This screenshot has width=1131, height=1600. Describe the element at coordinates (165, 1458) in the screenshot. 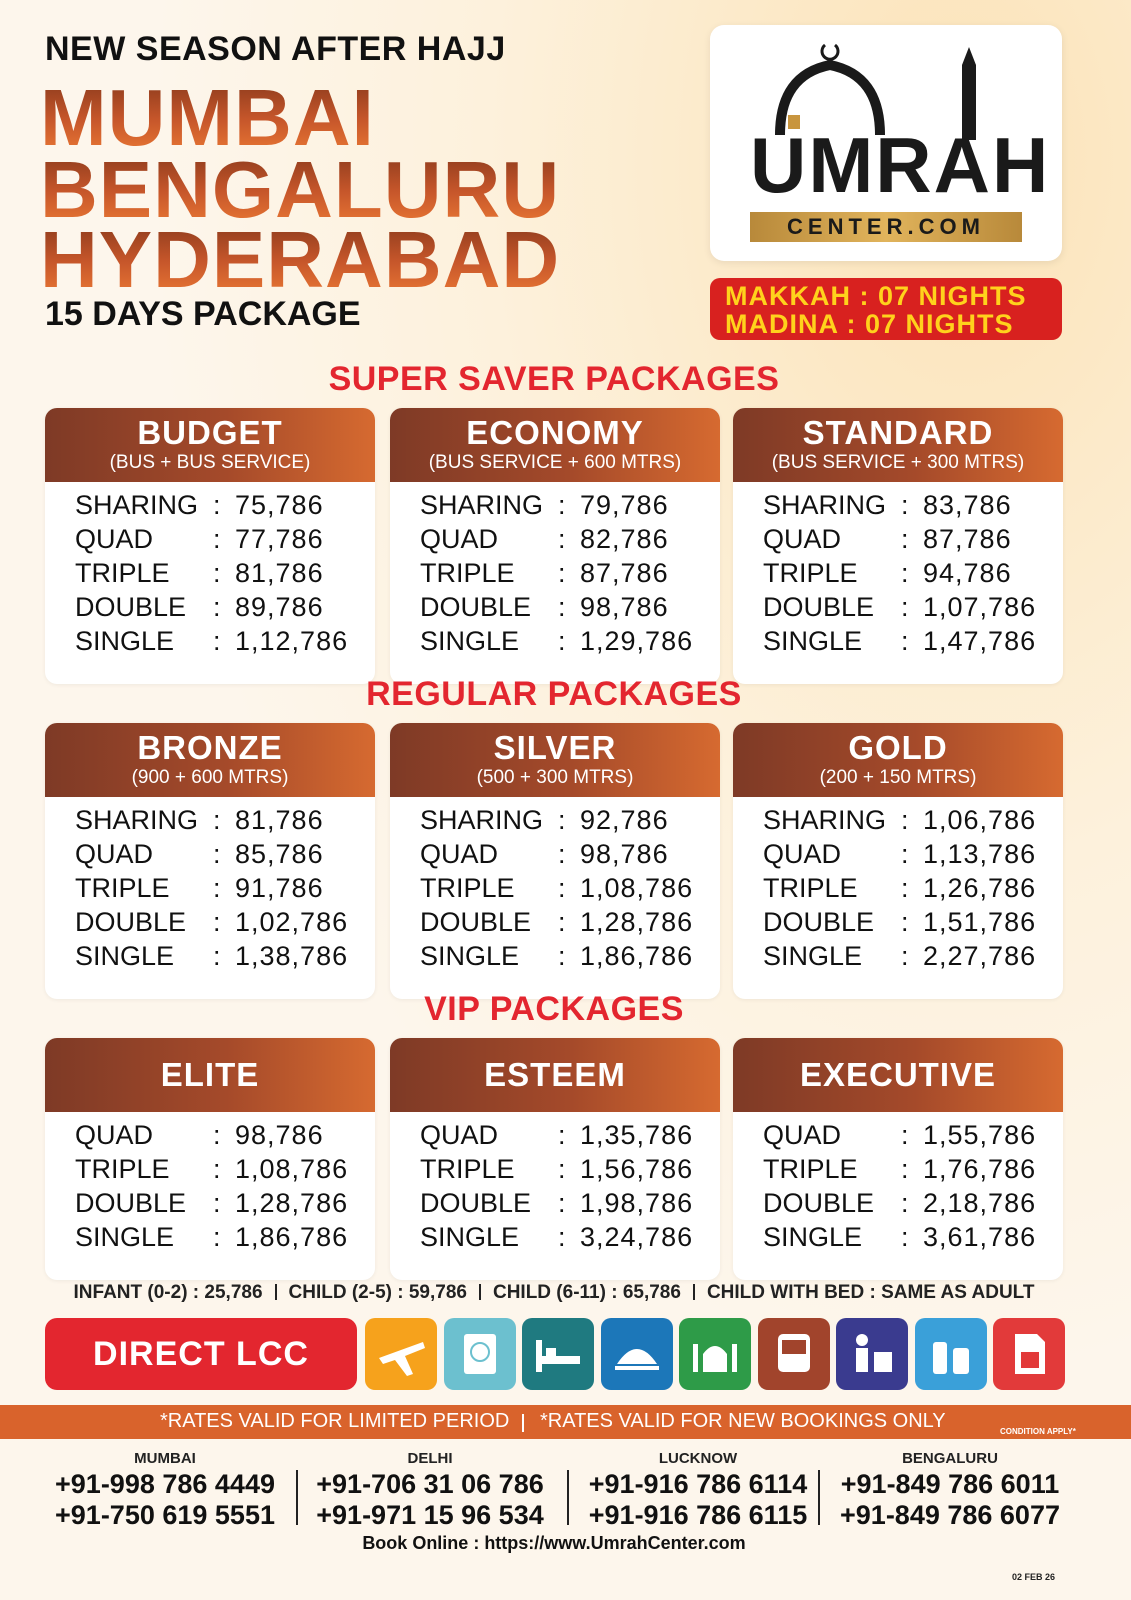

I see `office-city: MUMBAI` at that location.